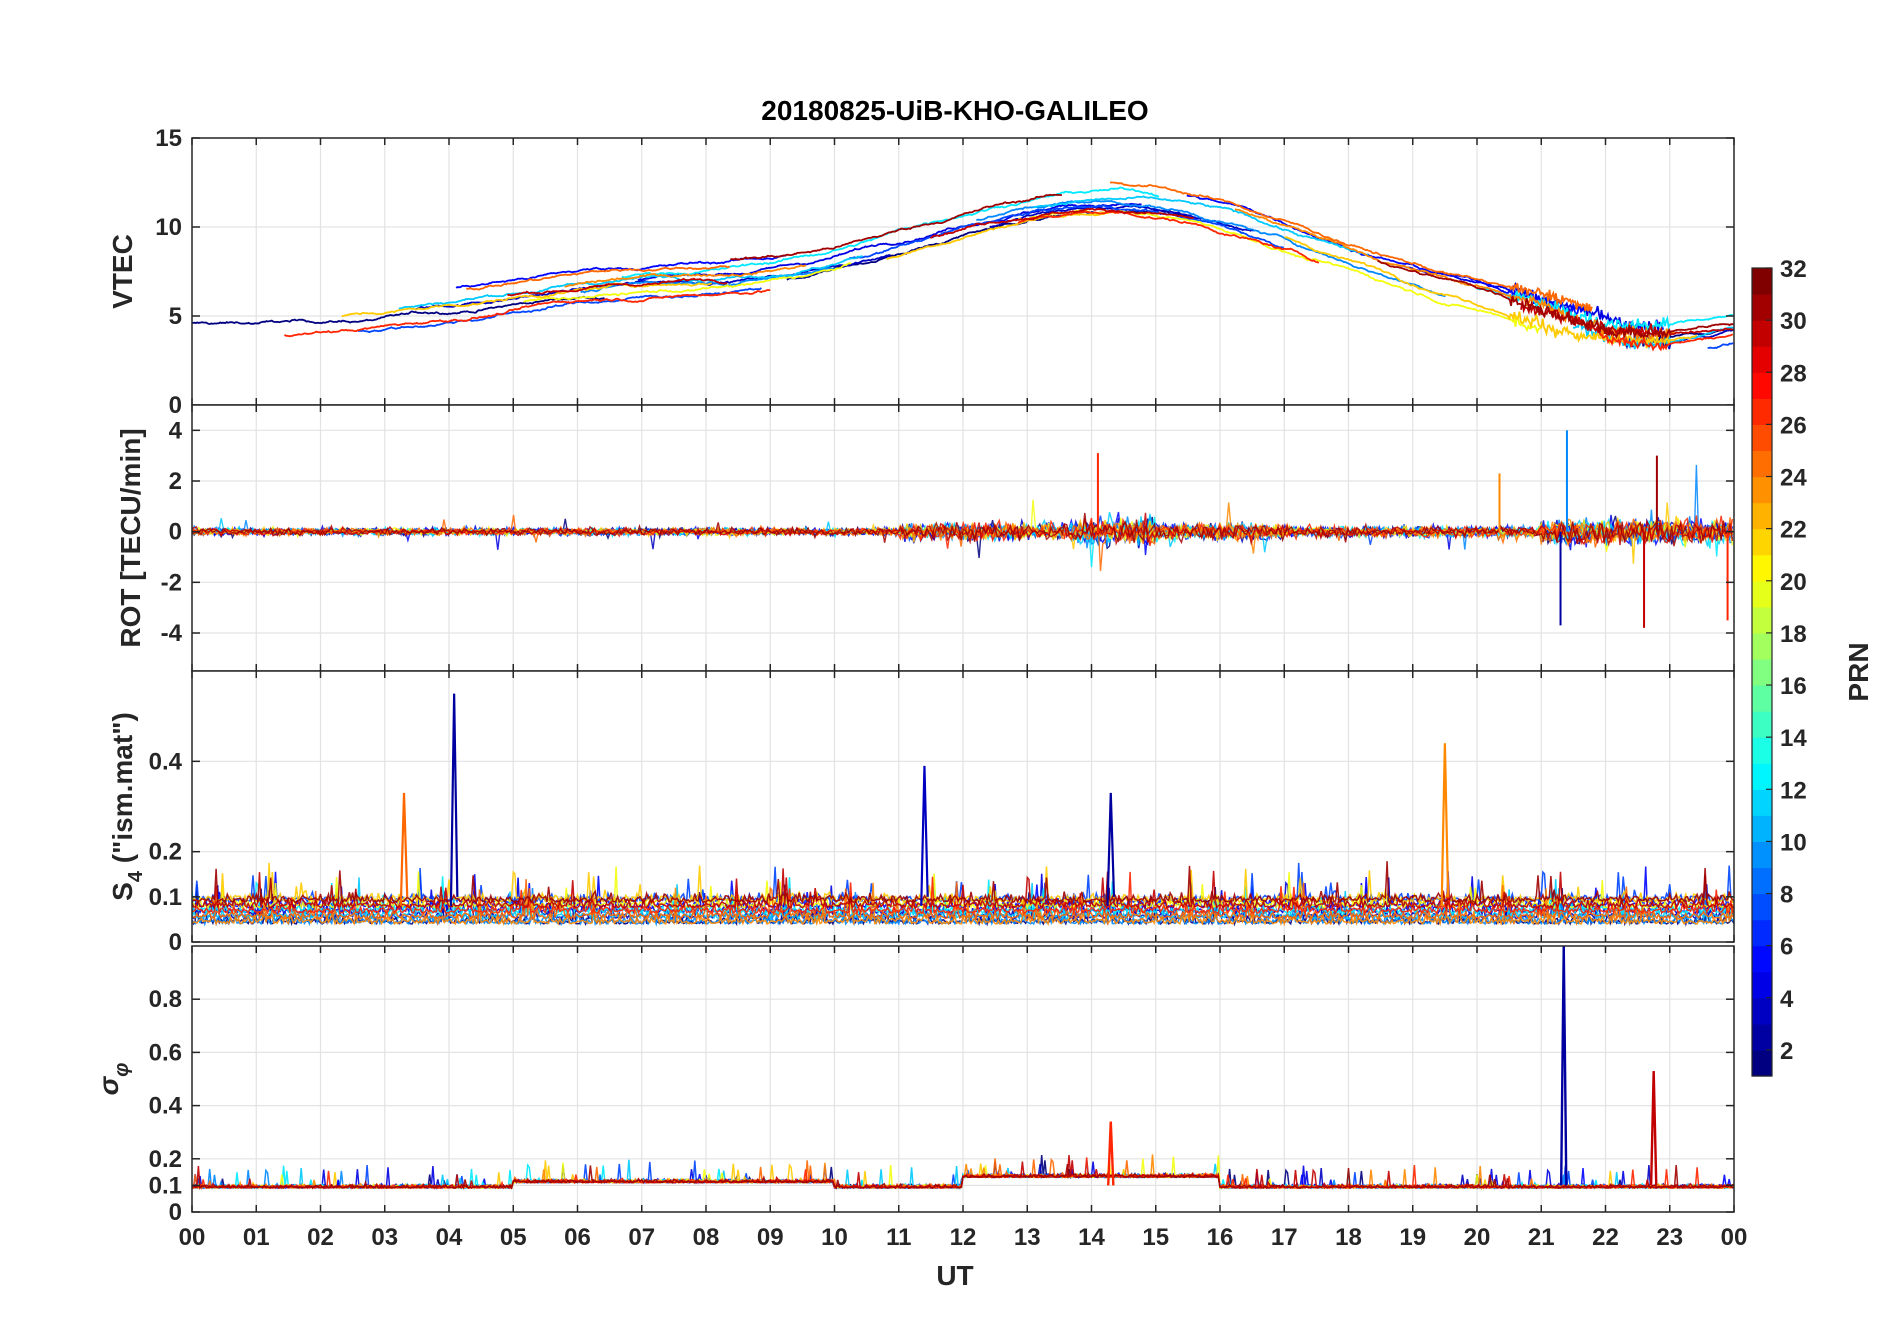 This screenshot has height=1335, width=1902. I want to click on x-tick-label: 15, so click(1155, 1237).